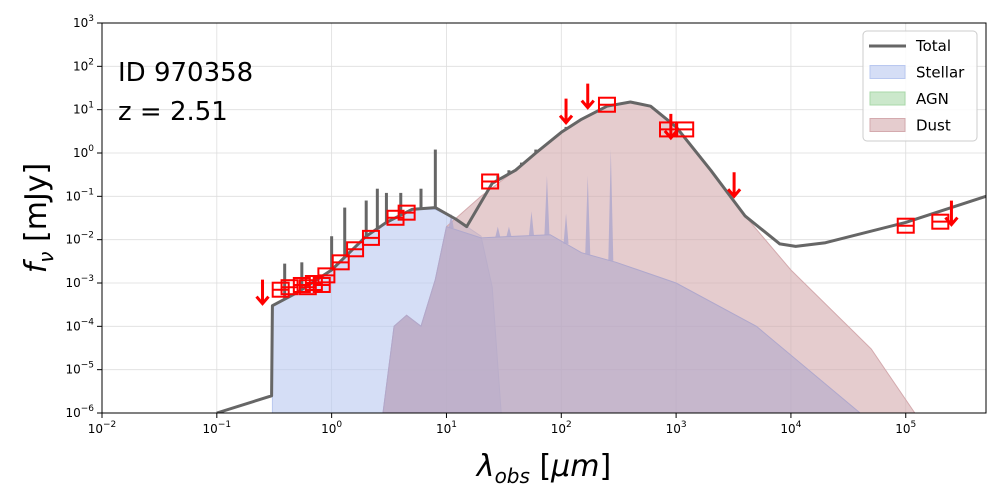 This screenshot has height=500, width=1000. Describe the element at coordinates (79, 412) in the screenshot. I see `y-tick-label: 10⁻⁶` at that location.